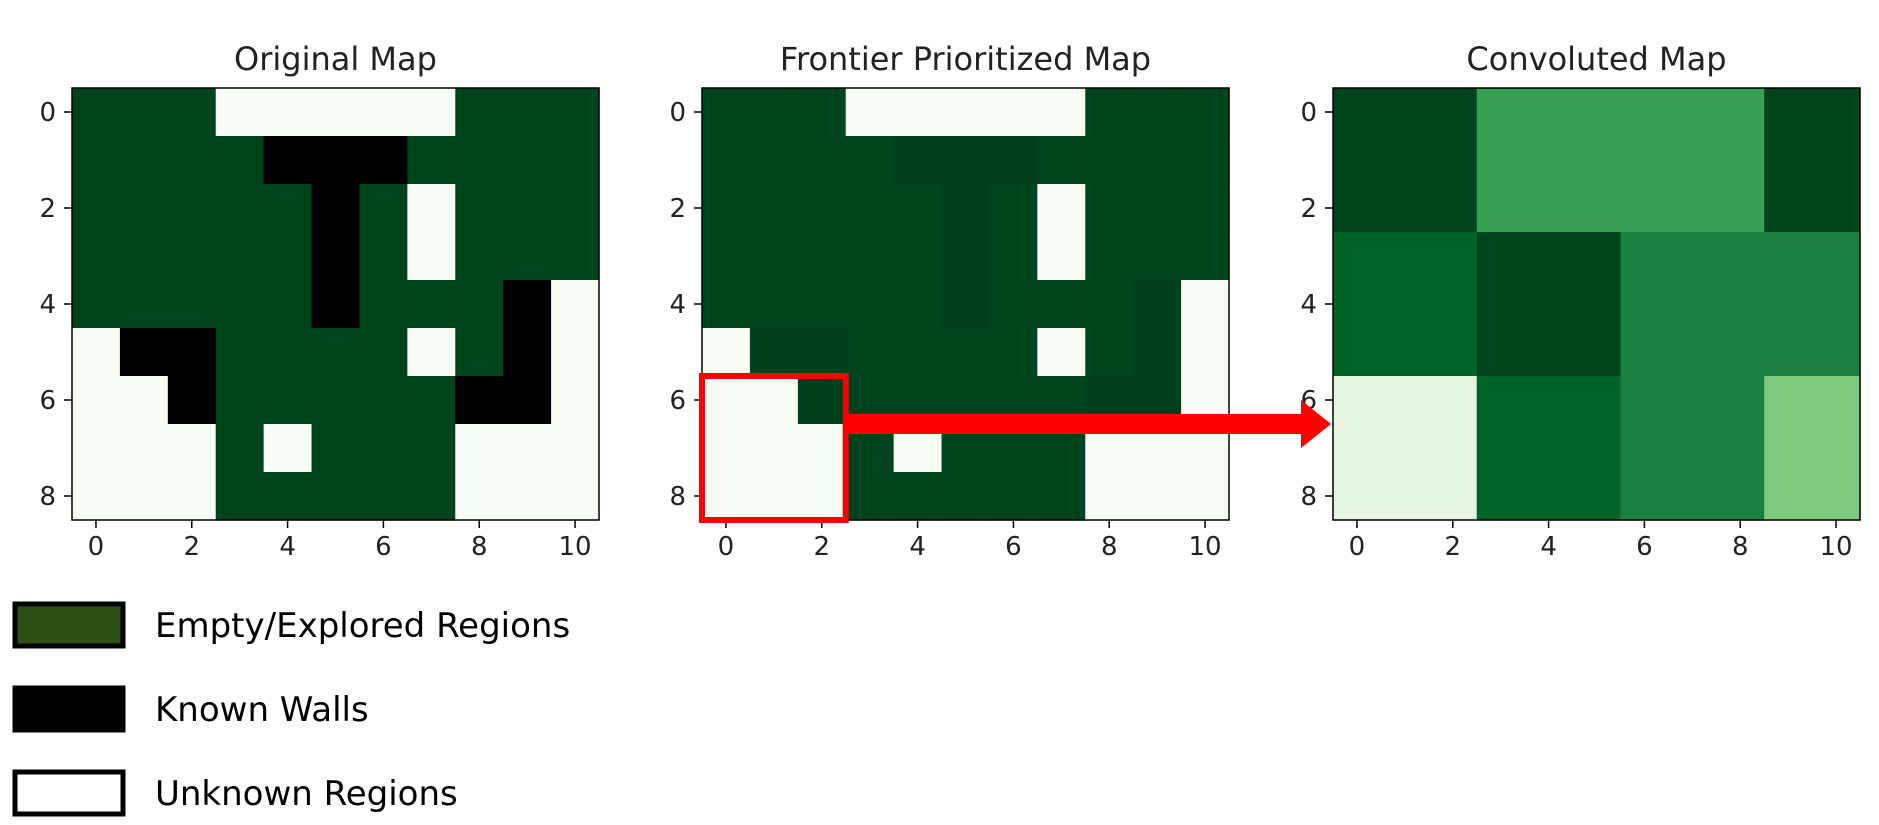  What do you see at coordinates (69, 793) in the screenshot?
I see `legend-swatch-unknown` at bounding box center [69, 793].